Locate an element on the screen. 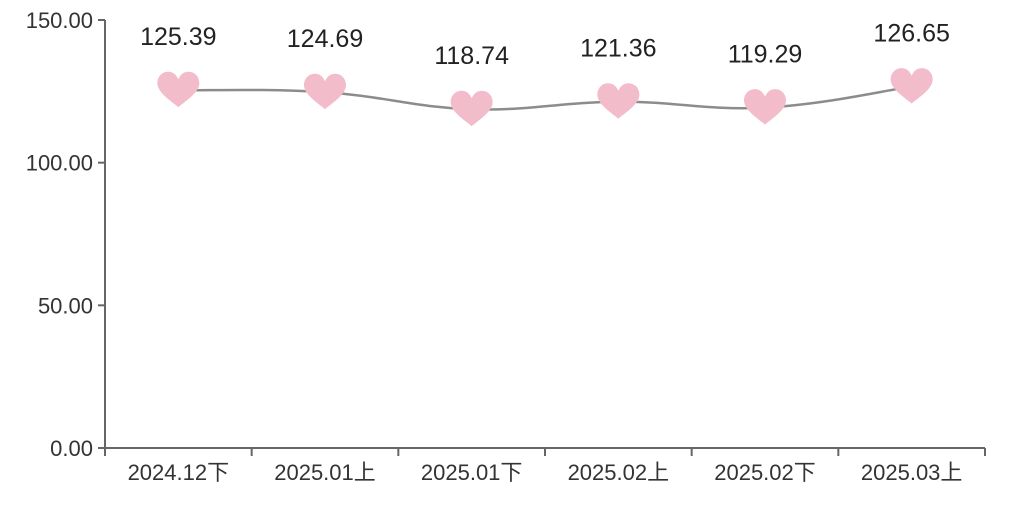  x-tick-label: 2025.02上 is located at coordinates (619, 472).